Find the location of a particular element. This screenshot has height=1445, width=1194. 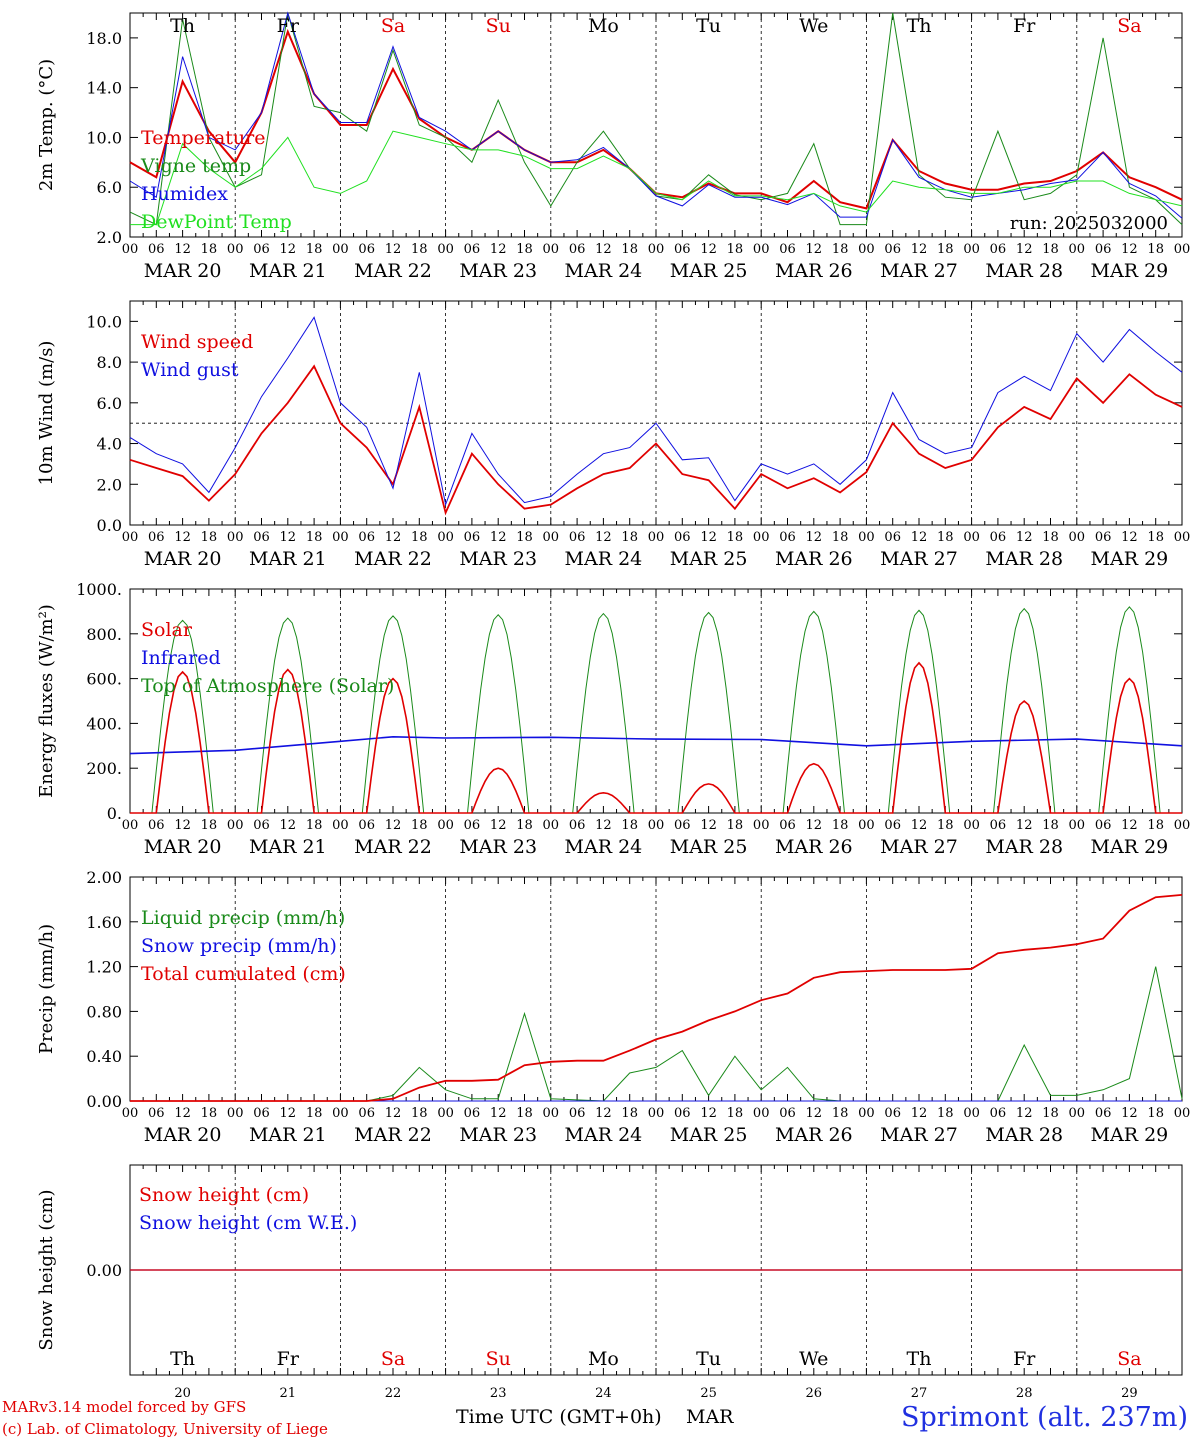

day-number: 28 is located at coordinates (1024, 1393).